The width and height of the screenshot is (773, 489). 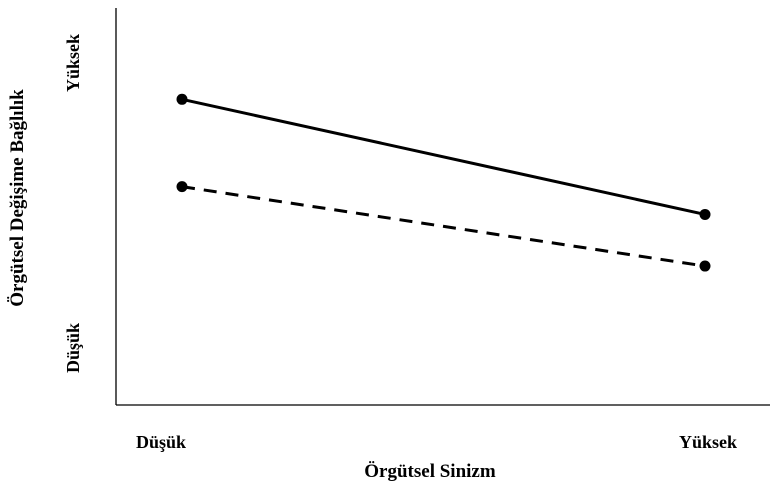 I want to click on y-axis-label: Örgütsel Değişime Bağlılık, so click(x=17, y=198).